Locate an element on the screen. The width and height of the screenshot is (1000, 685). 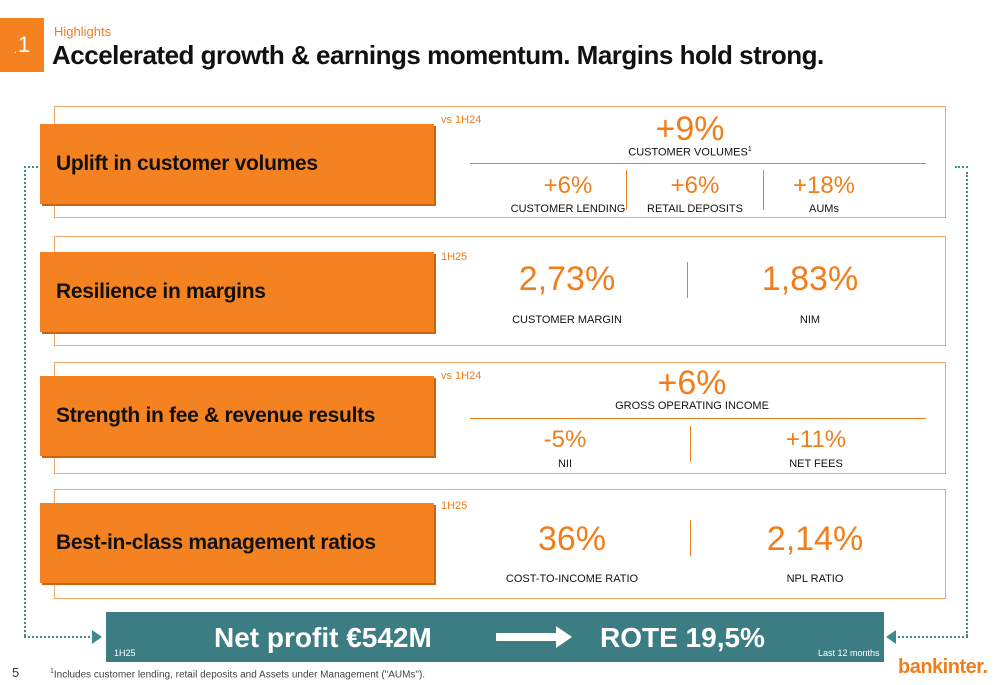
left-arrow-icon is located at coordinates (97, 637).